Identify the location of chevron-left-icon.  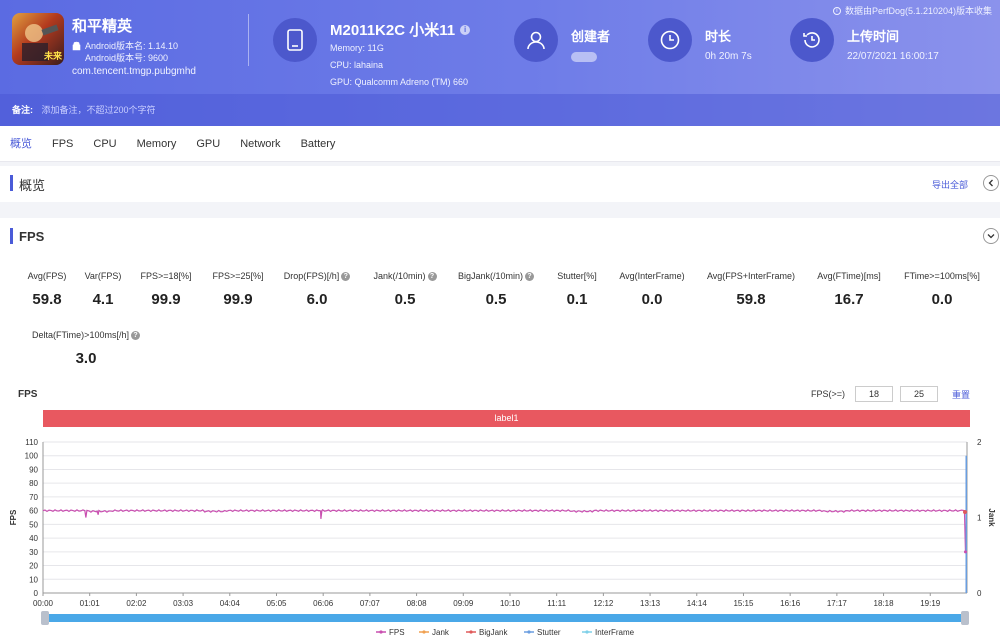
(990, 183).